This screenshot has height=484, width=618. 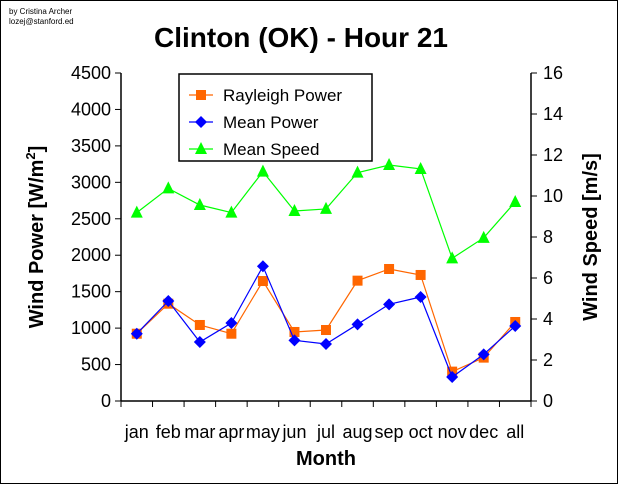 I want to click on x-tick-label: aug, so click(x=358, y=432).